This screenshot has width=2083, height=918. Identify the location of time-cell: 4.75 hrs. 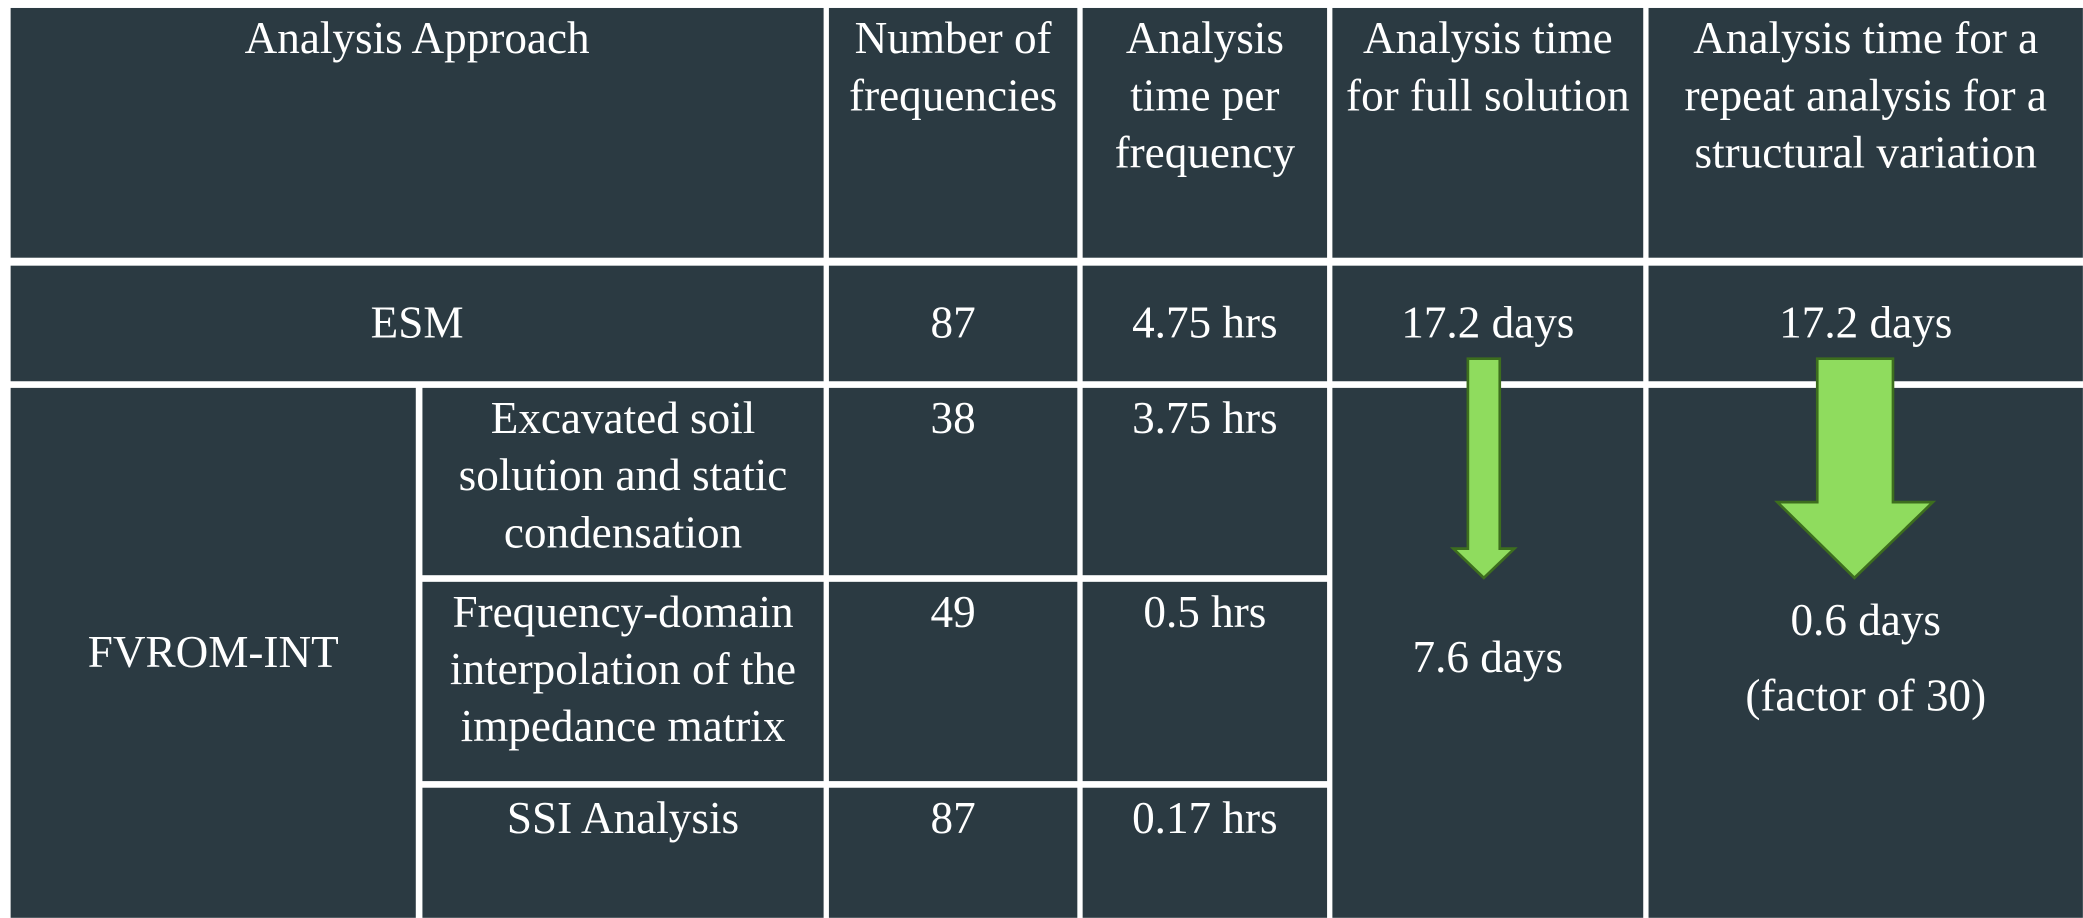
(1205, 323).